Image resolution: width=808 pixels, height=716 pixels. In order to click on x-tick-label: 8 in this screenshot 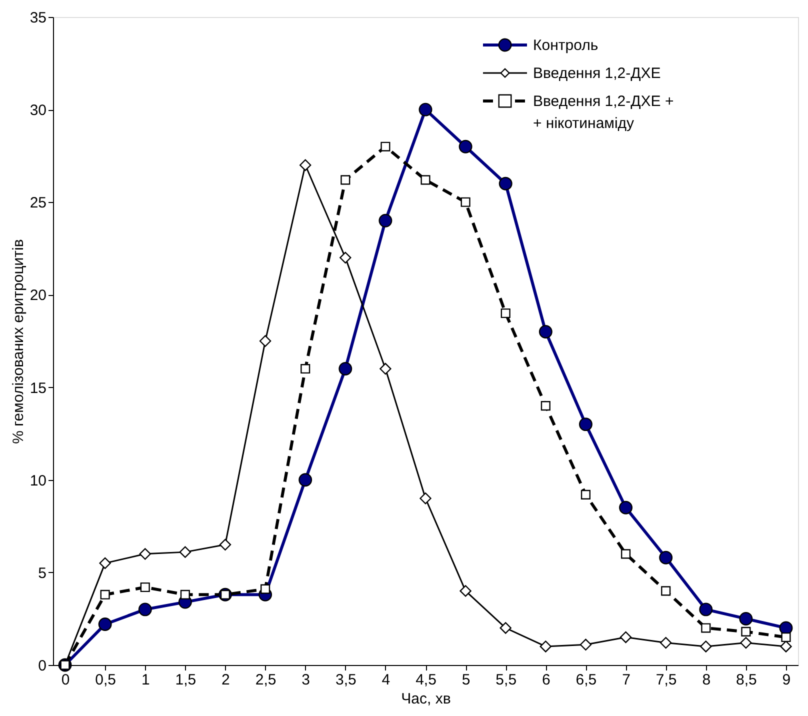, I will do `click(706, 680)`.